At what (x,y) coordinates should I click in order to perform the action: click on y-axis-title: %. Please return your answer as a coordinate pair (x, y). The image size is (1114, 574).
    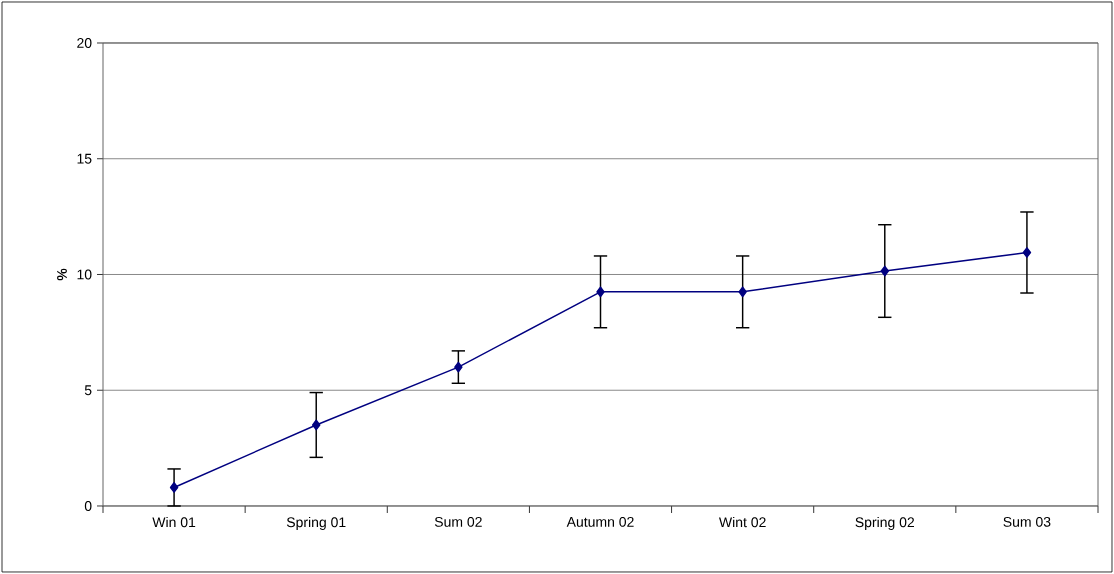
    Looking at the image, I should click on (62, 274).